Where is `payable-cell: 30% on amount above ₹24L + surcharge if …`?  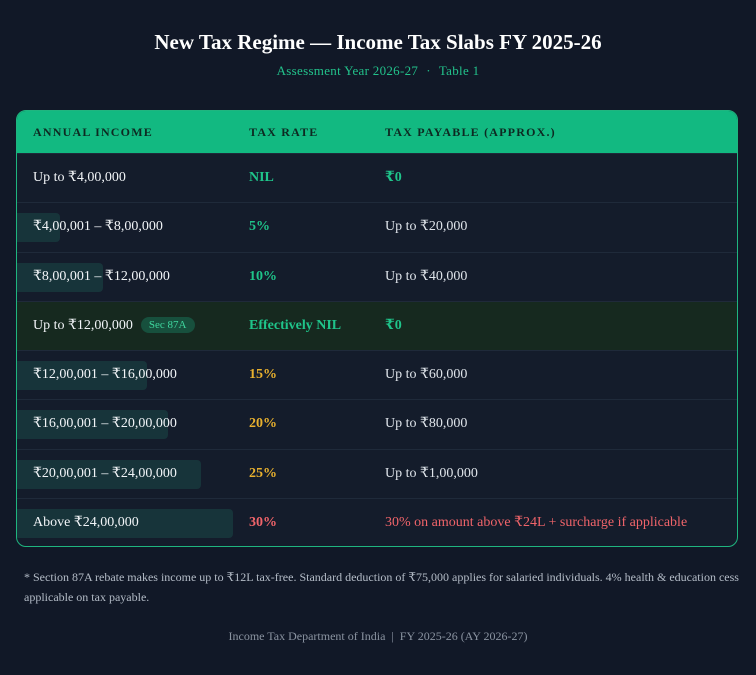
payable-cell: 30% on amount above ₹24L + surcharge if … is located at coordinates (536, 523).